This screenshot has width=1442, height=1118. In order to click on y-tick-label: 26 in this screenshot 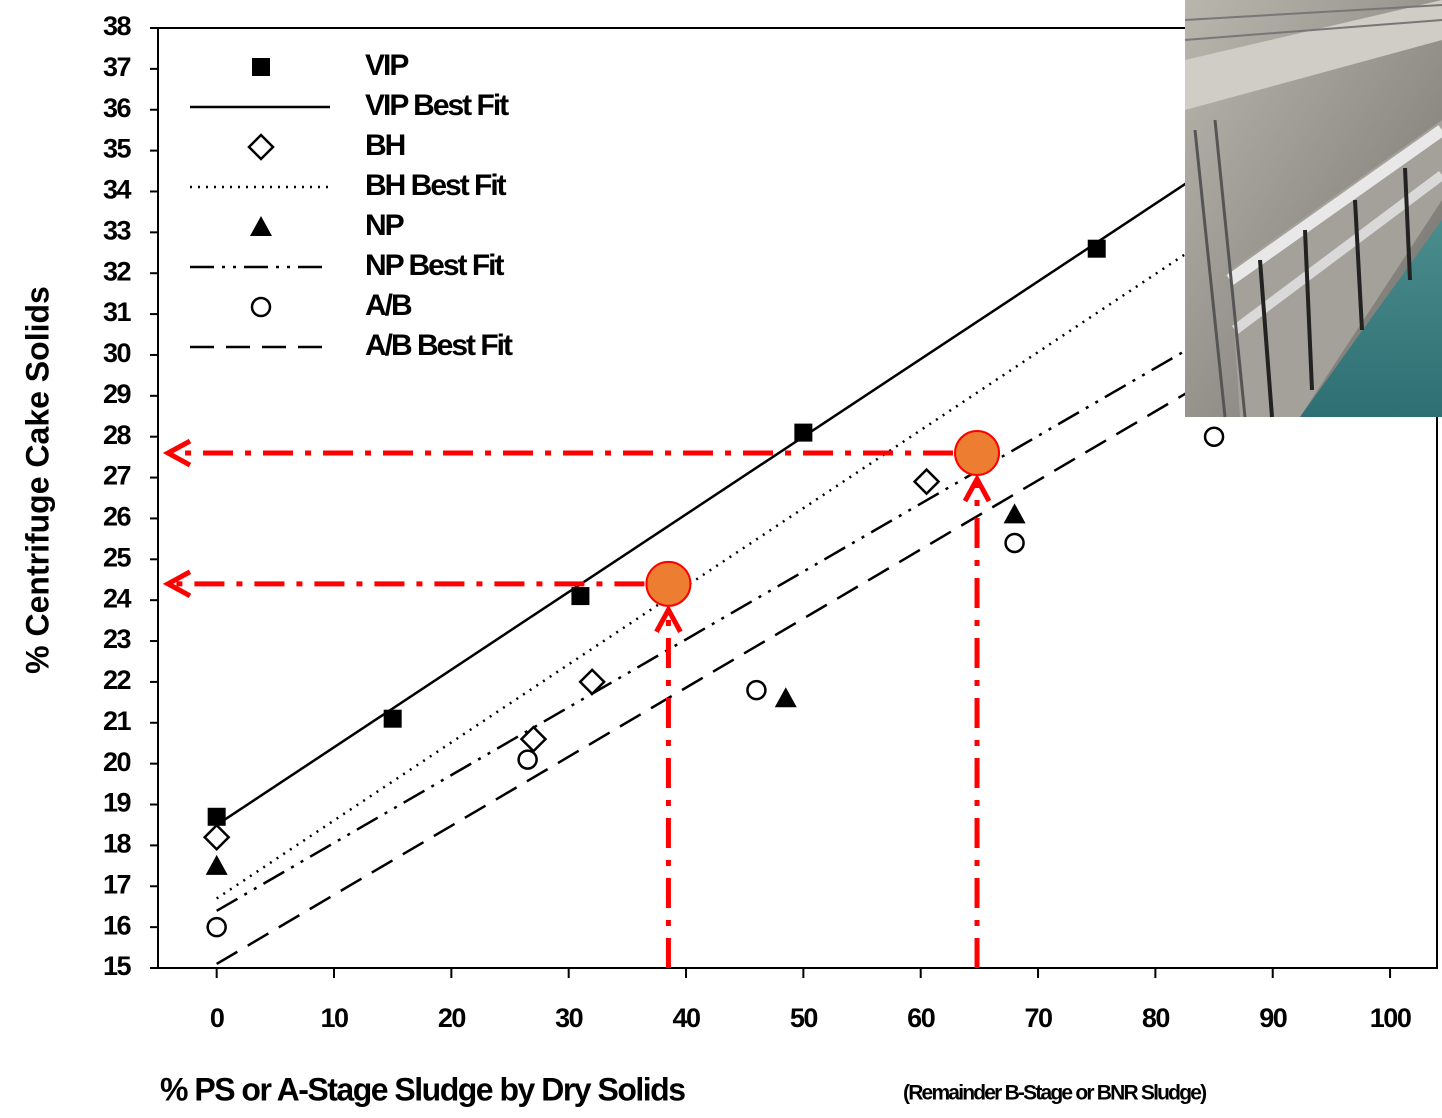, I will do `click(117, 517)`.